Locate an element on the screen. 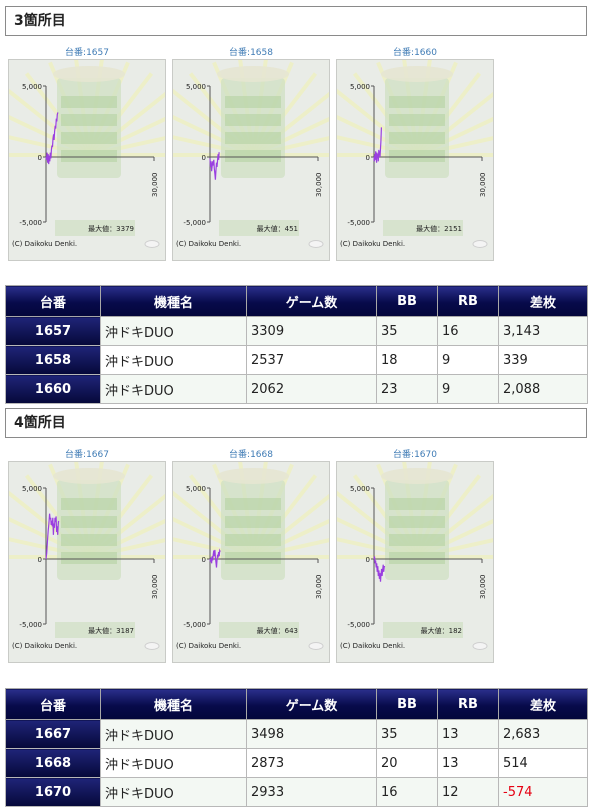 This screenshot has height=807, width=593. header-model-name: 機種名 is located at coordinates (173, 704).